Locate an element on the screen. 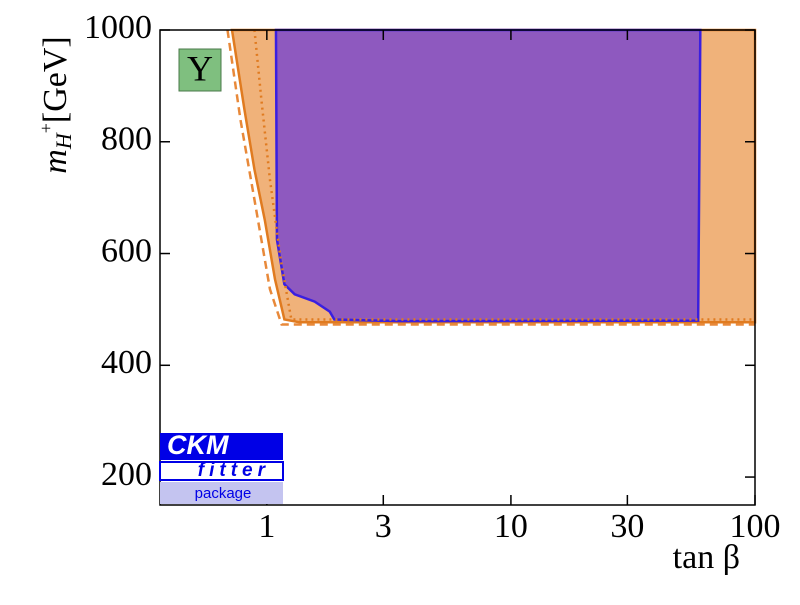  logo-text: CKM is located at coordinates (198, 445).